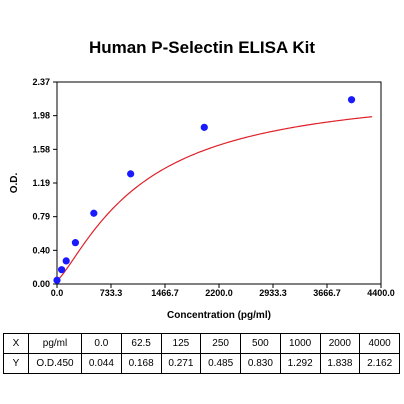  I want to click on x-tick-label: 1466.7, so click(165, 293).